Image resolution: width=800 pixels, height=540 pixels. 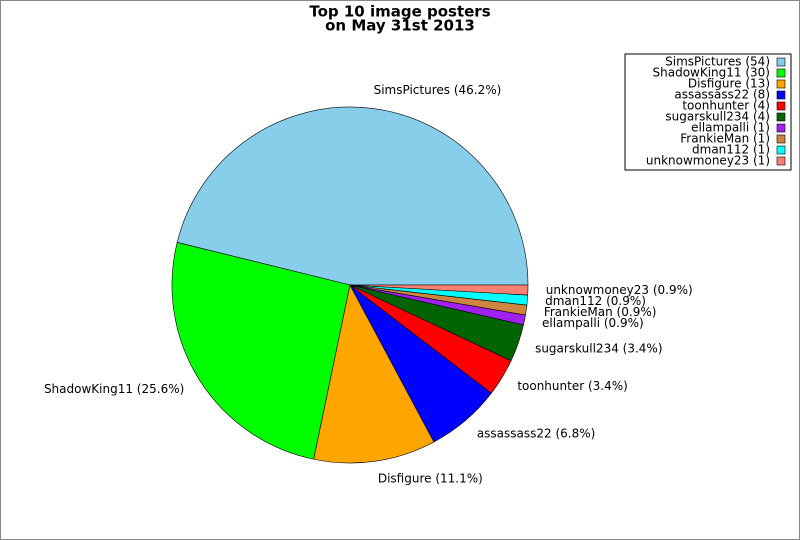 I want to click on slice-label: SimsPictures (46.2%), so click(x=438, y=90).